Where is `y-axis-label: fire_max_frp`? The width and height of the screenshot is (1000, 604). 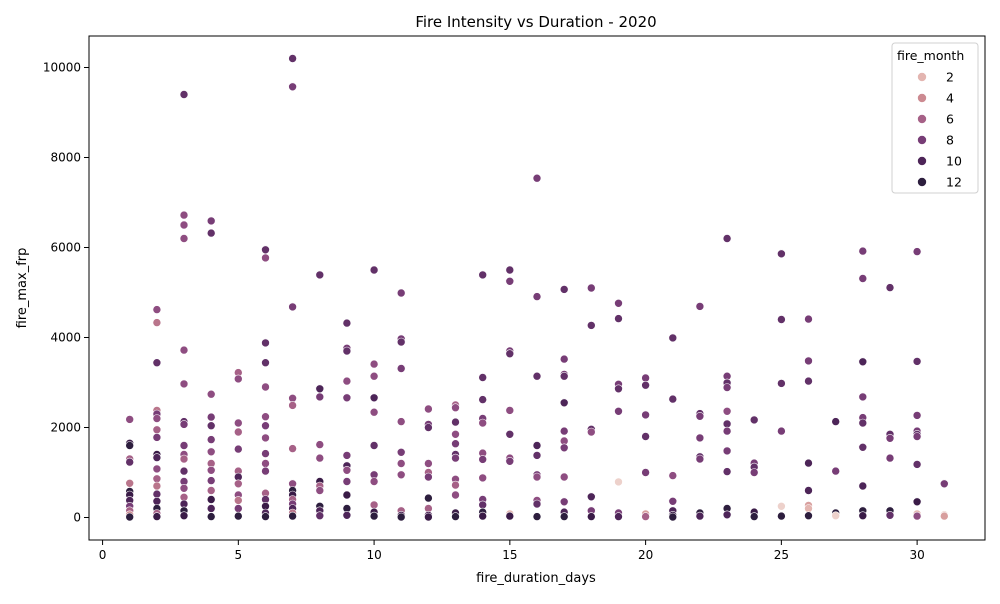
y-axis-label: fire_max_frp is located at coordinates (22, 288).